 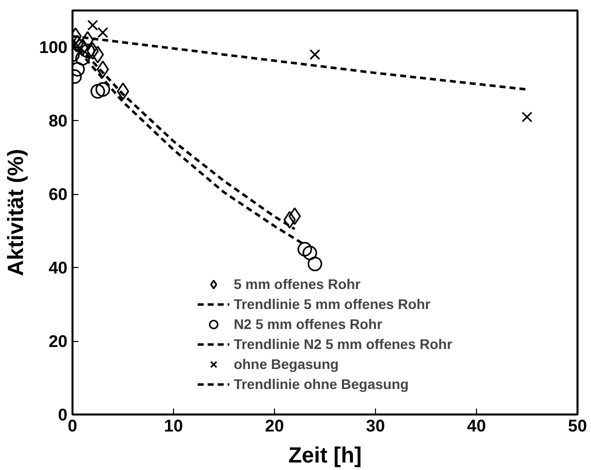 What do you see at coordinates (53, 48) in the screenshot?
I see `y-tick-label: 100` at bounding box center [53, 48].